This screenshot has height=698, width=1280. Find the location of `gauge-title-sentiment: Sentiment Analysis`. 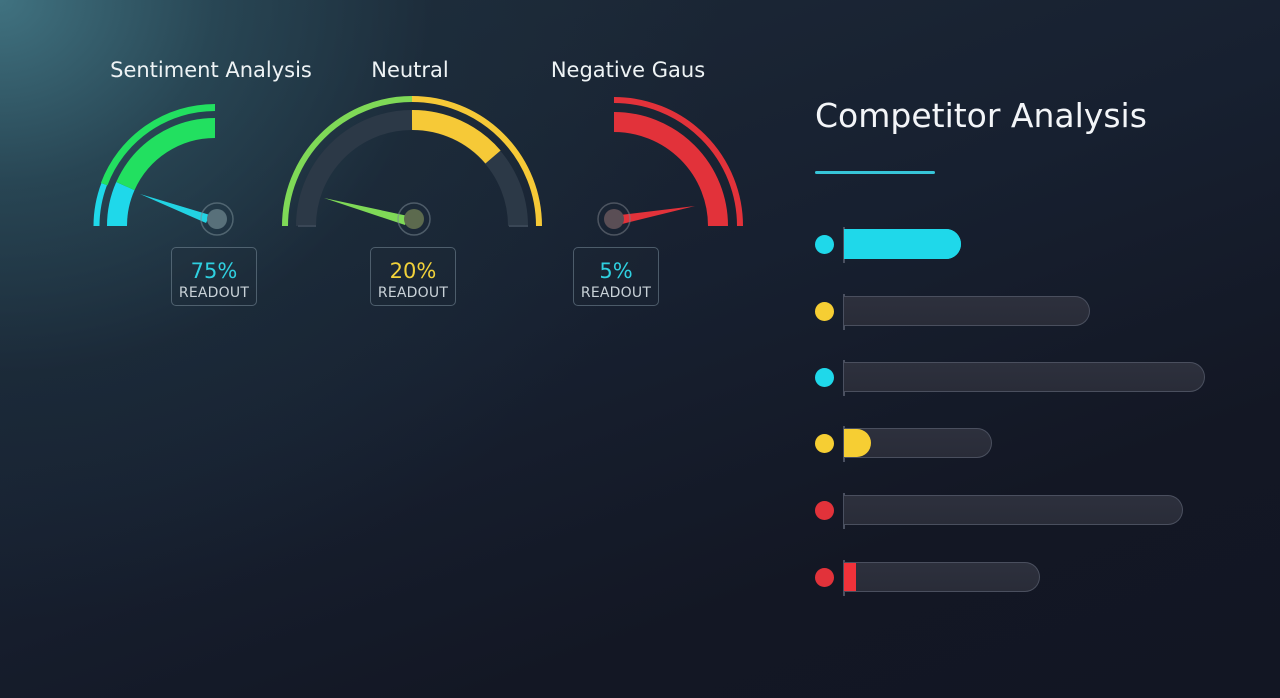

gauge-title-sentiment: Sentiment Analysis is located at coordinates (211, 70).